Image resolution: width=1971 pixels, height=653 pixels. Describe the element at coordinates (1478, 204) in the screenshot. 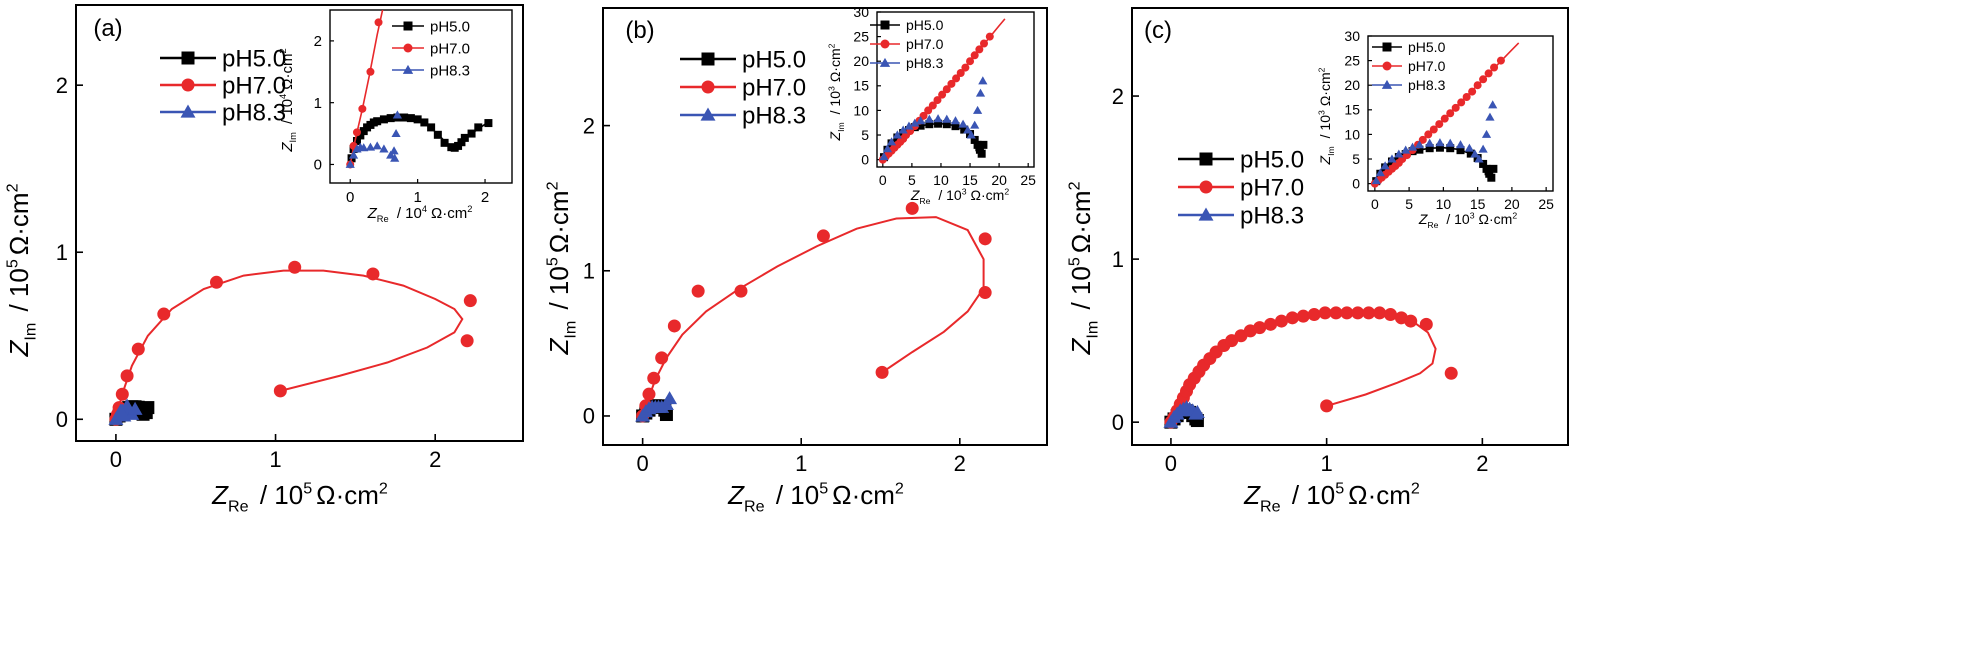

I see `inset-xtick-label: 15` at that location.